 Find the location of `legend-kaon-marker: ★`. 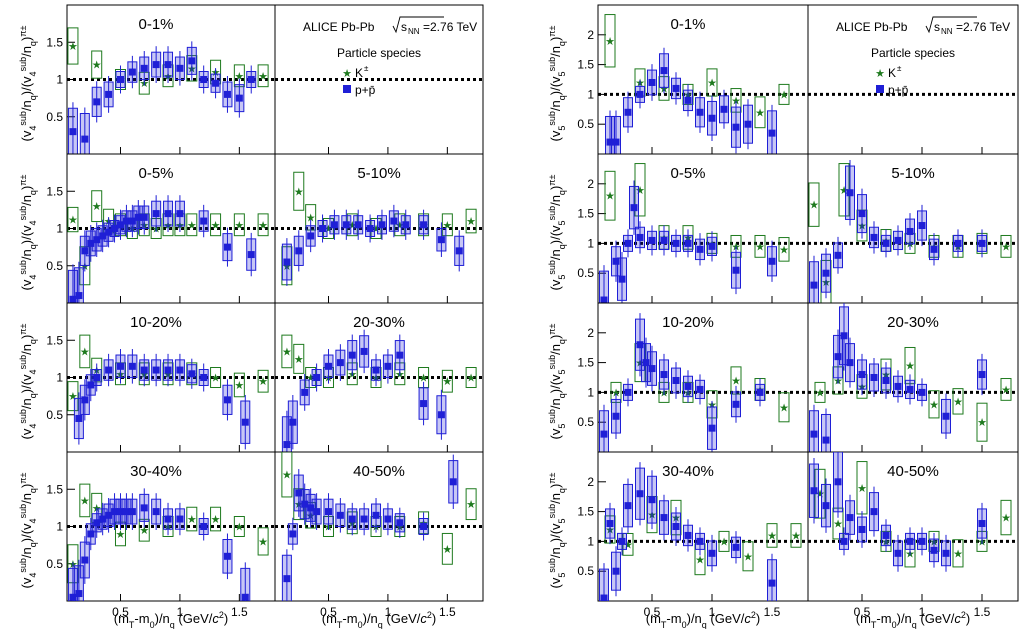

legend-kaon-marker: ★ is located at coordinates (880, 74).